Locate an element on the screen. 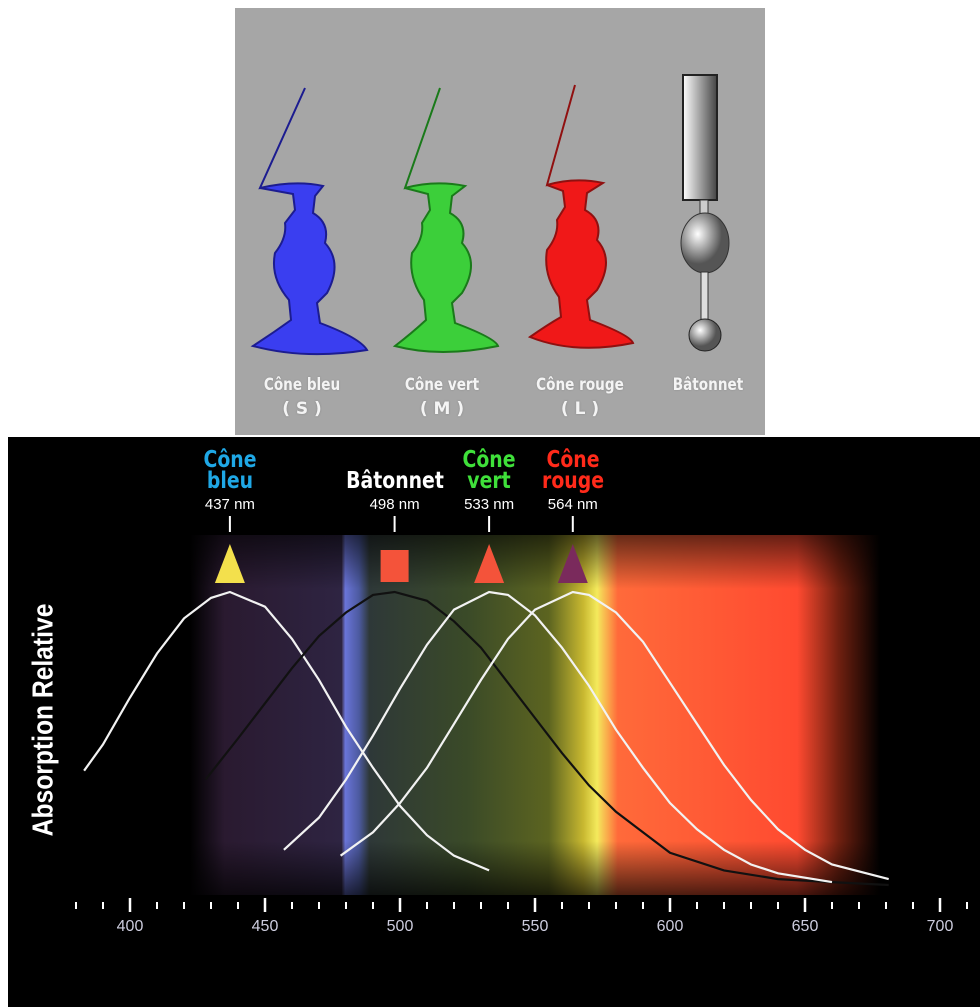 The height and width of the screenshot is (1007, 980). cell-label: Cône bleu is located at coordinates (302, 385).